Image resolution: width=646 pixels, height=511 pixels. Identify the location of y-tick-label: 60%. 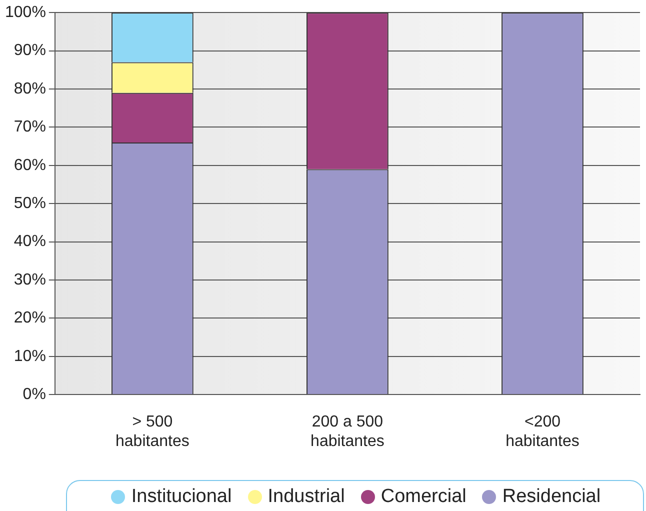
(30, 165).